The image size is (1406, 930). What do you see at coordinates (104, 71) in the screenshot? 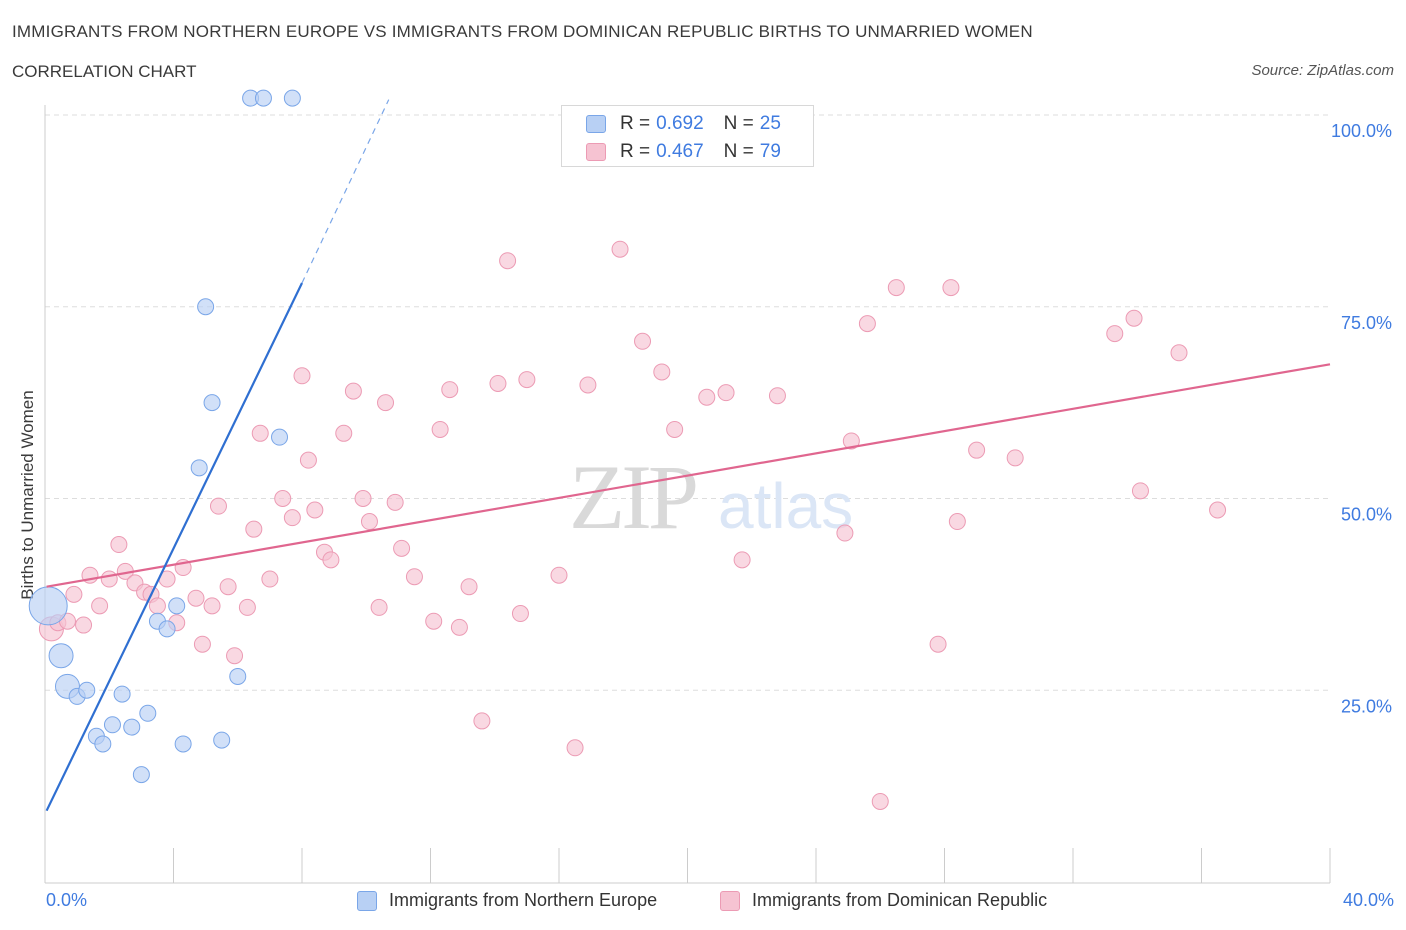
I see `chart-subtitle: CORRELATION CHART` at bounding box center [104, 71].